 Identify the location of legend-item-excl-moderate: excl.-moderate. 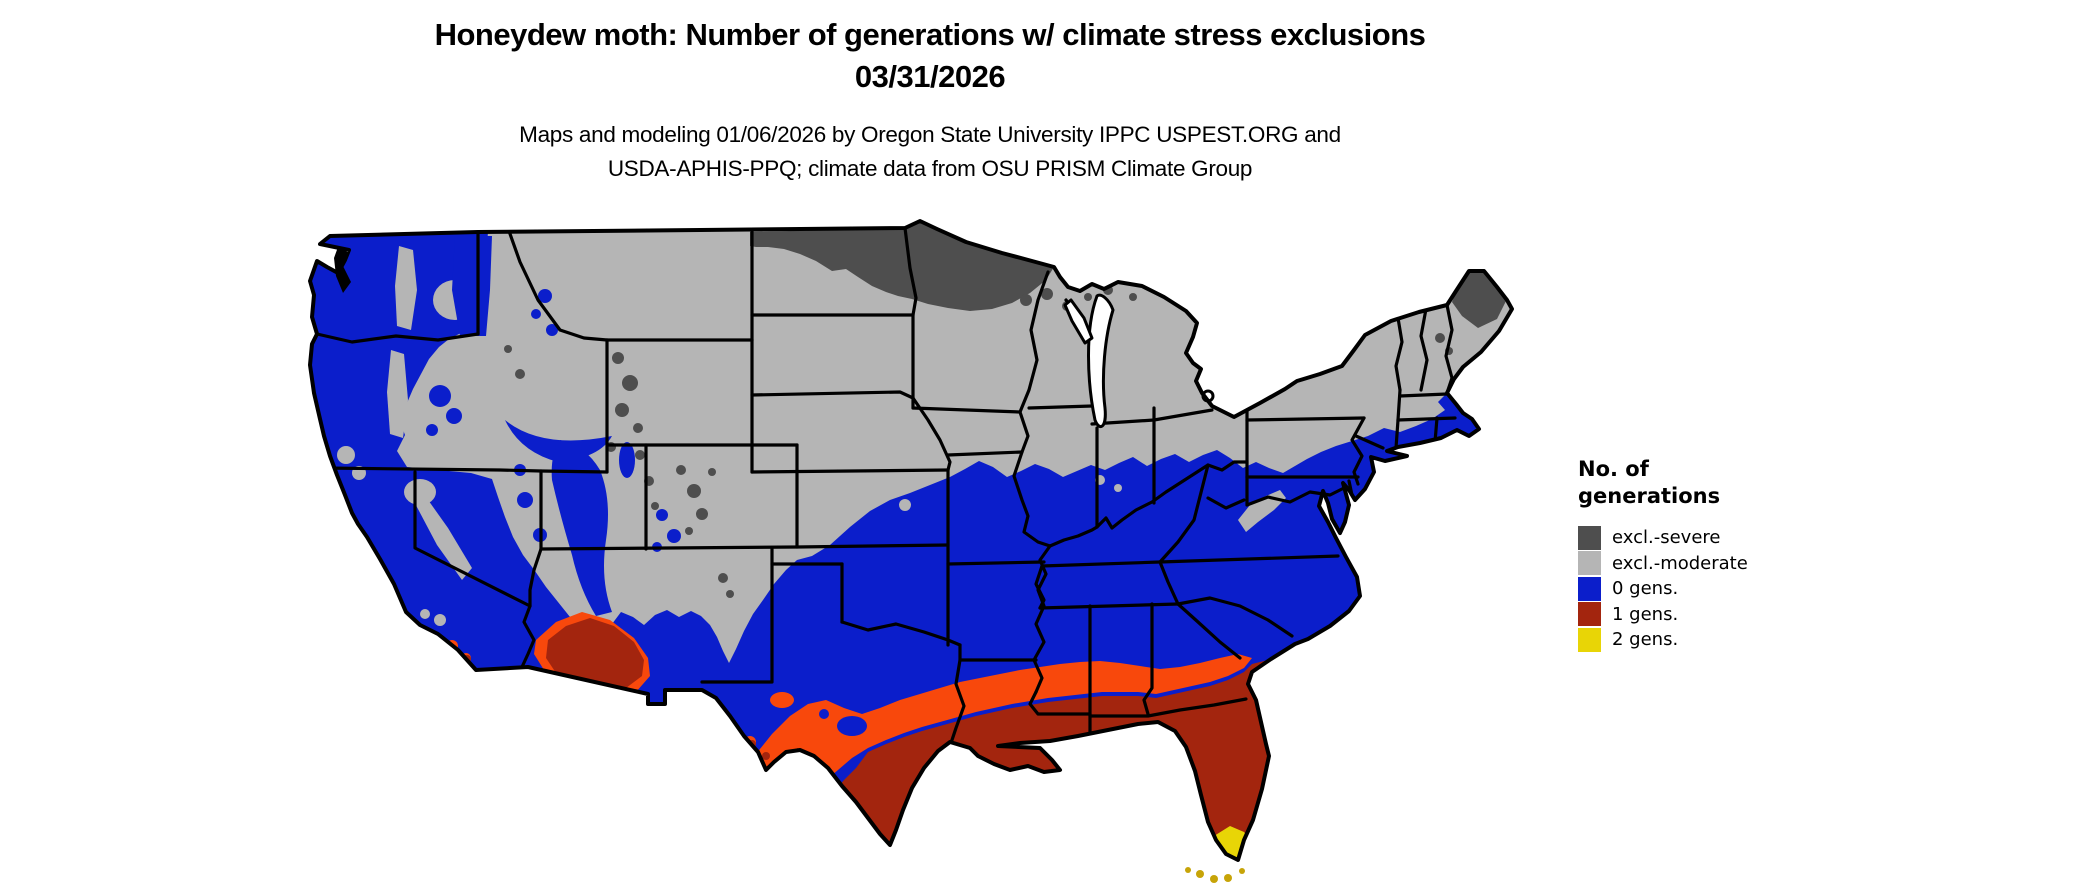
(1663, 564).